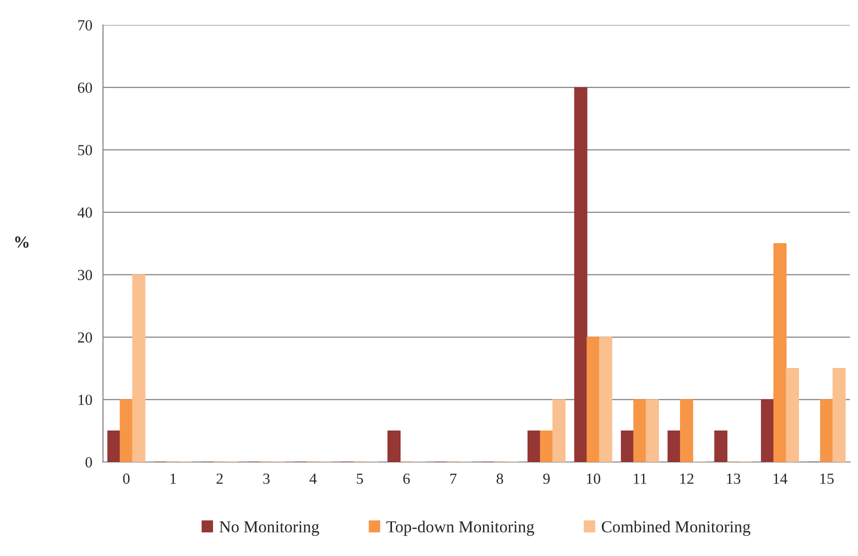  Describe the element at coordinates (827, 479) in the screenshot. I see `x-tick-label: 15` at that location.